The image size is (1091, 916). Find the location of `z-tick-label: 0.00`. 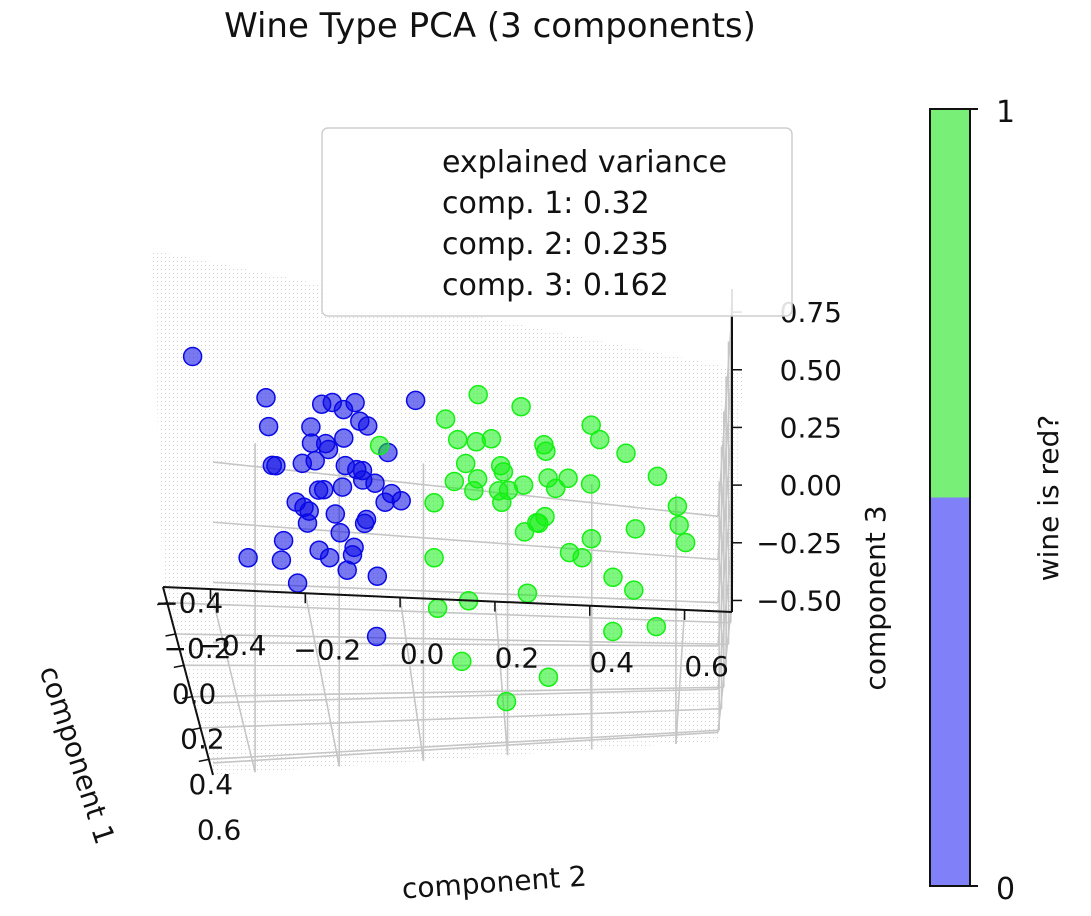

z-tick-label: 0.00 is located at coordinates (811, 485).